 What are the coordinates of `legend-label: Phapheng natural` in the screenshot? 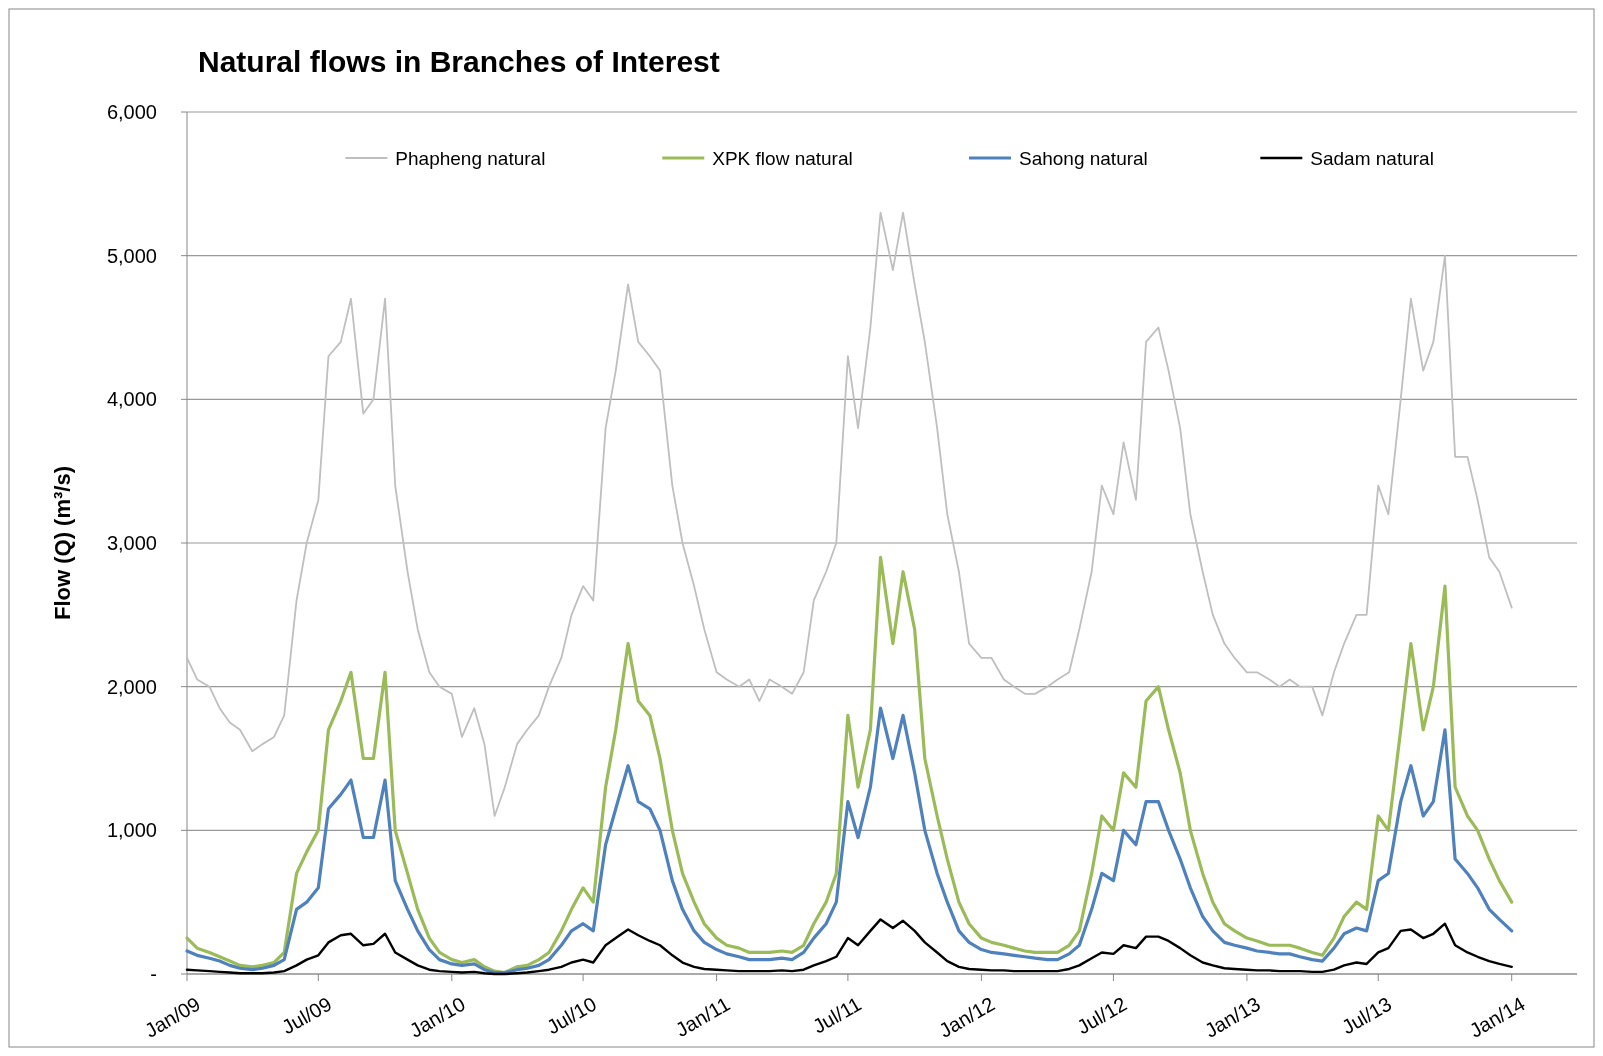 It's located at (470, 158).